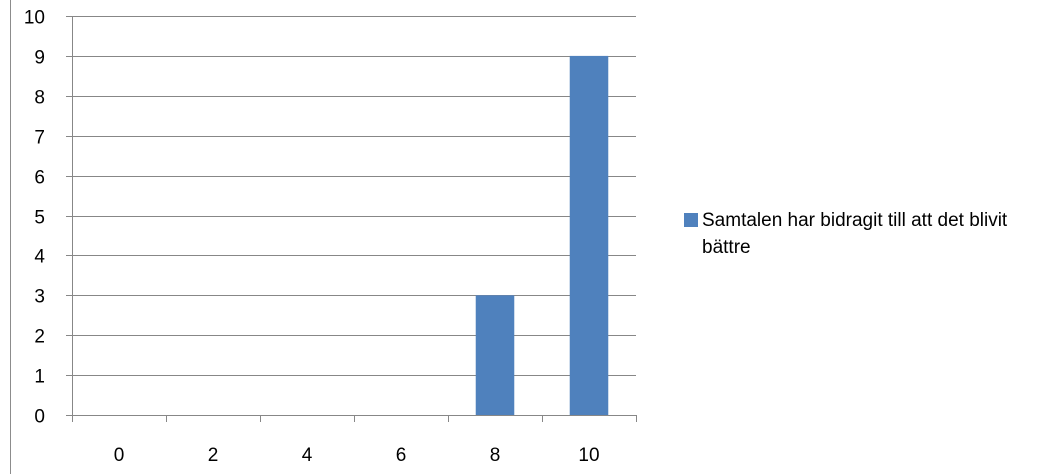 The image size is (1062, 474). Describe the element at coordinates (10, 237) in the screenshot. I see `chart-frame-edge` at that location.